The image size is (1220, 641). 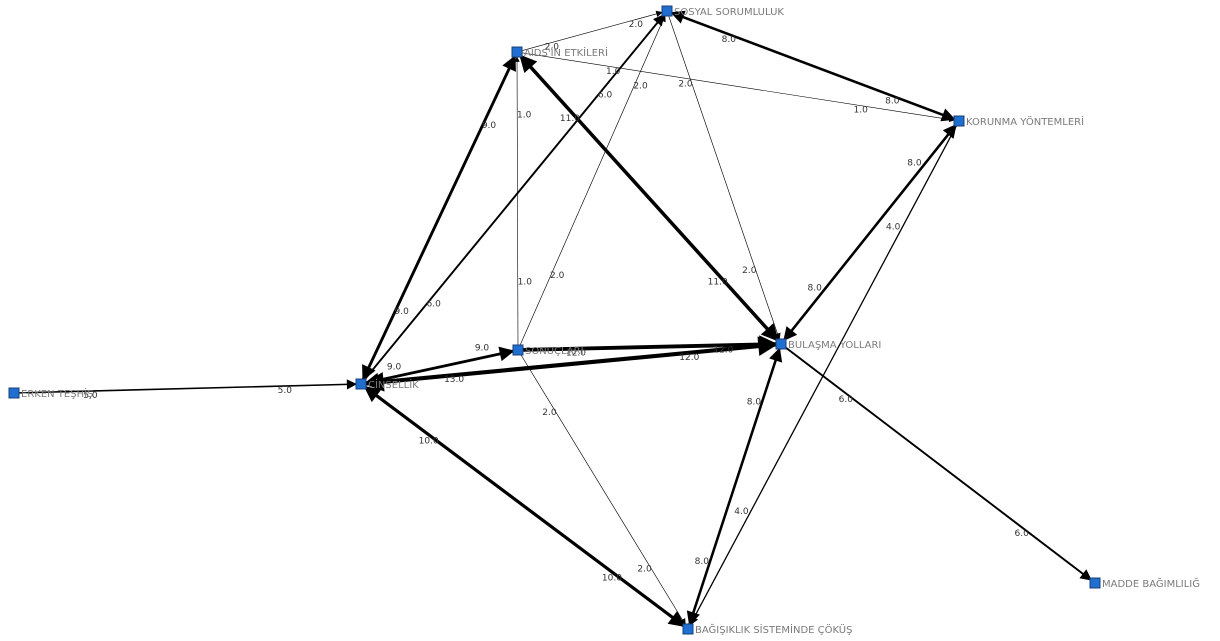 I want to click on edge-erken-cinsellik, so click(x=188, y=386).